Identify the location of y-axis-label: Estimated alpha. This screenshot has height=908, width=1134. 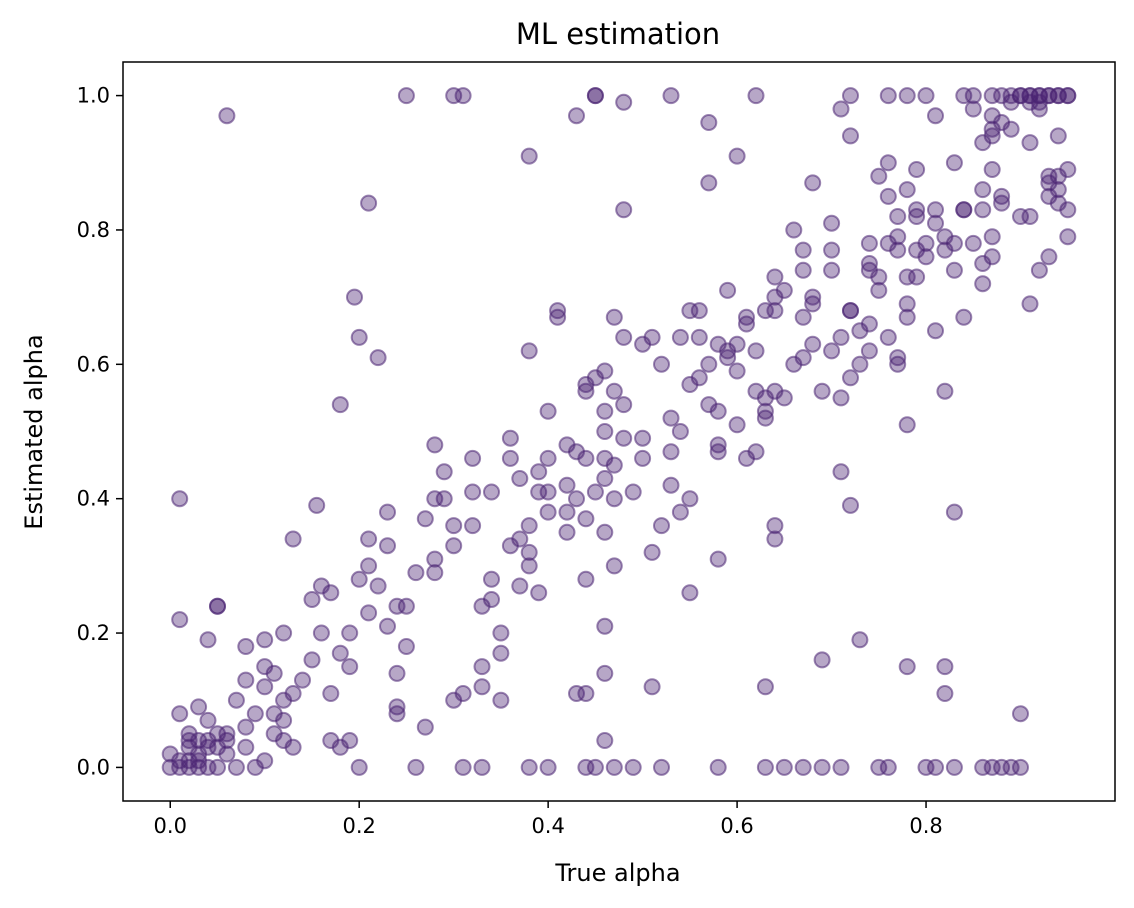
(34, 431).